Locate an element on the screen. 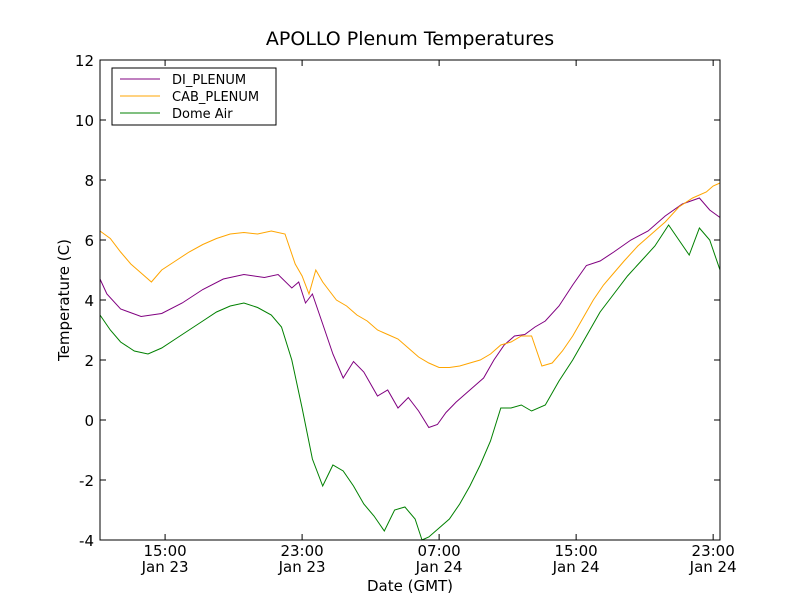 The height and width of the screenshot is (600, 800). legend-label: CAB_PLENUM is located at coordinates (215, 97).